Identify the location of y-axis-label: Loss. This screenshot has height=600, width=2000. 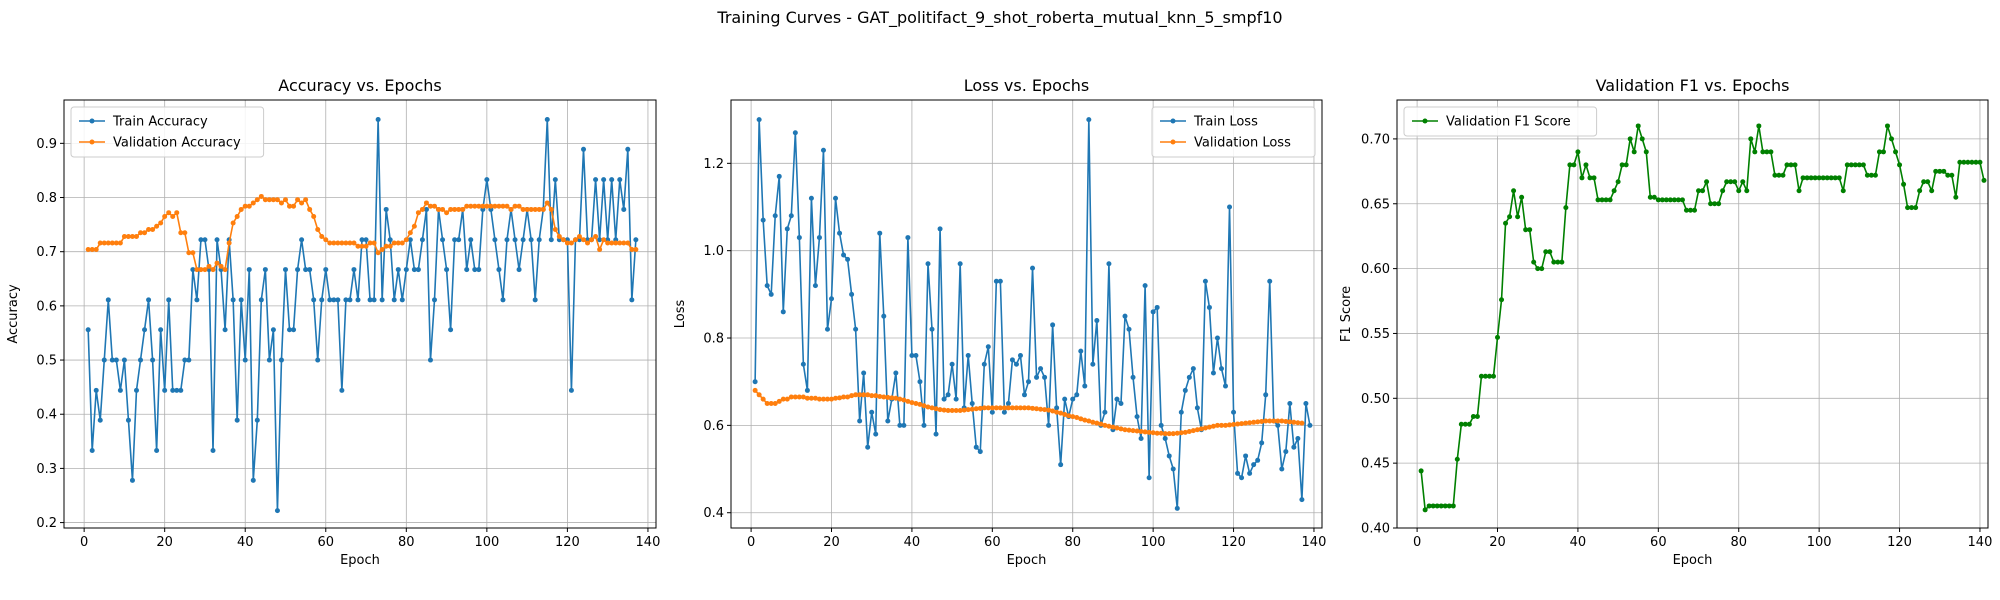
(680, 314).